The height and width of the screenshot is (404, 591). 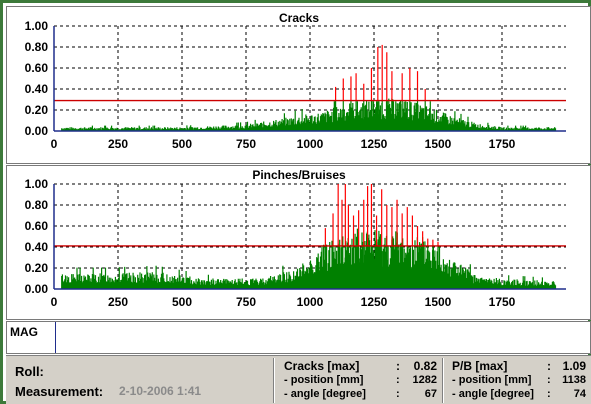 What do you see at coordinates (55, 337) in the screenshot?
I see `mag-axis-line` at bounding box center [55, 337].